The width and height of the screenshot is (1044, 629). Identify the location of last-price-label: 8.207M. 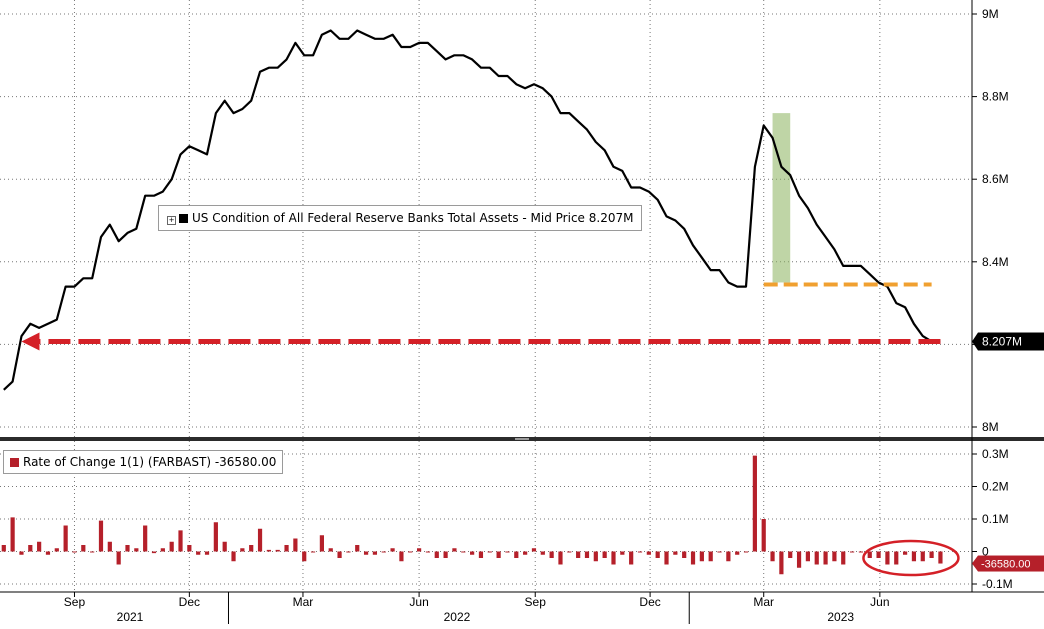
(1002, 342).